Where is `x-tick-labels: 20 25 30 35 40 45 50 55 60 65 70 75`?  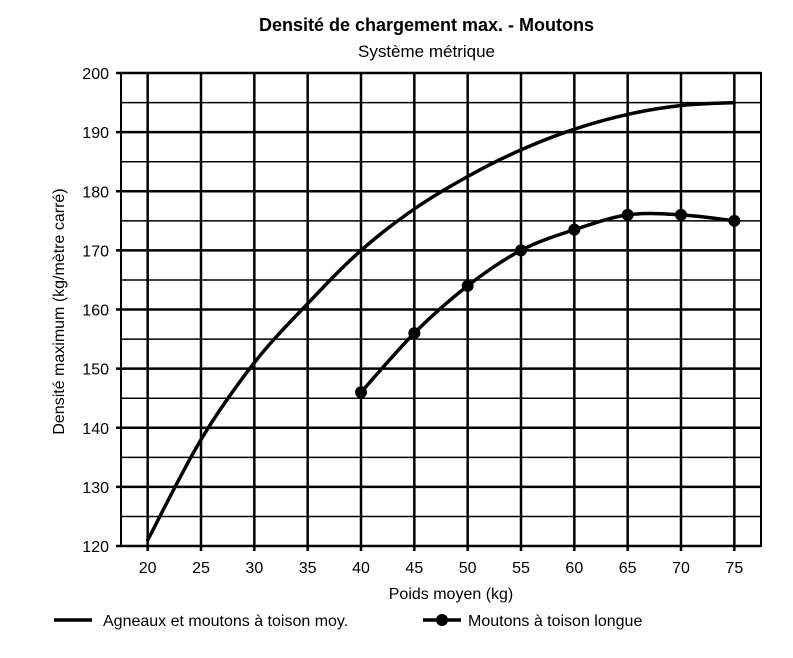
x-tick-labels: 20 25 30 35 40 45 50 55 60 65 70 75 is located at coordinates (441, 568).